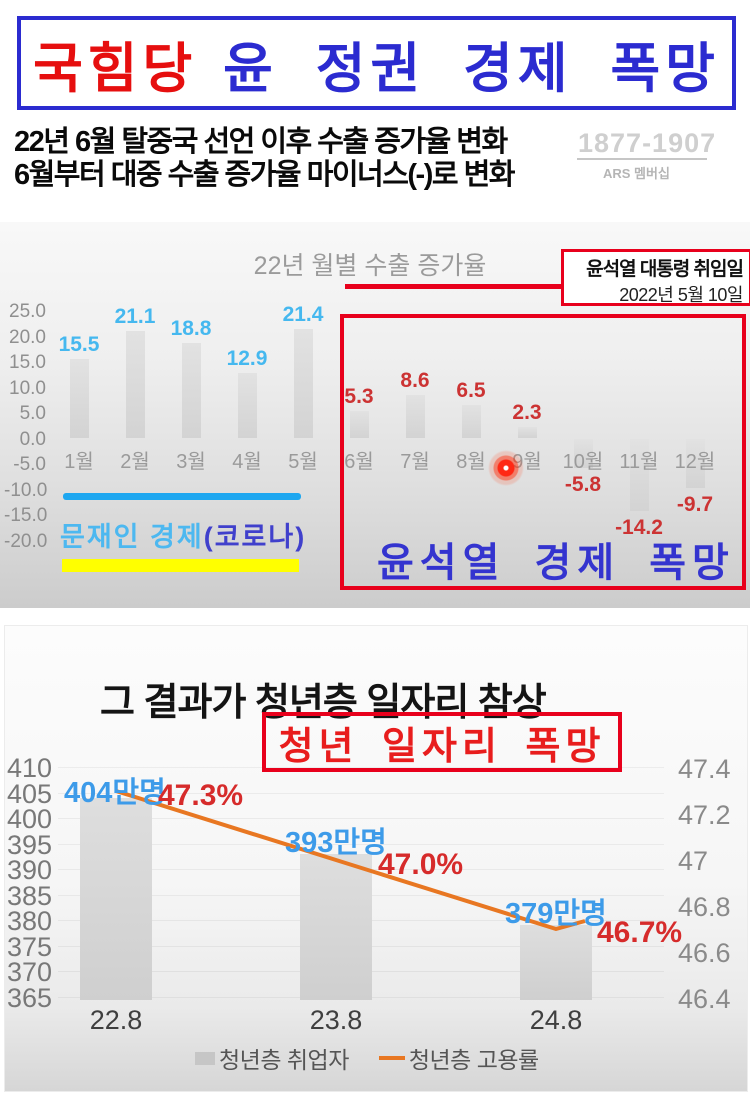  I want to click on rate-value-label: 47.3%, so click(201, 795).